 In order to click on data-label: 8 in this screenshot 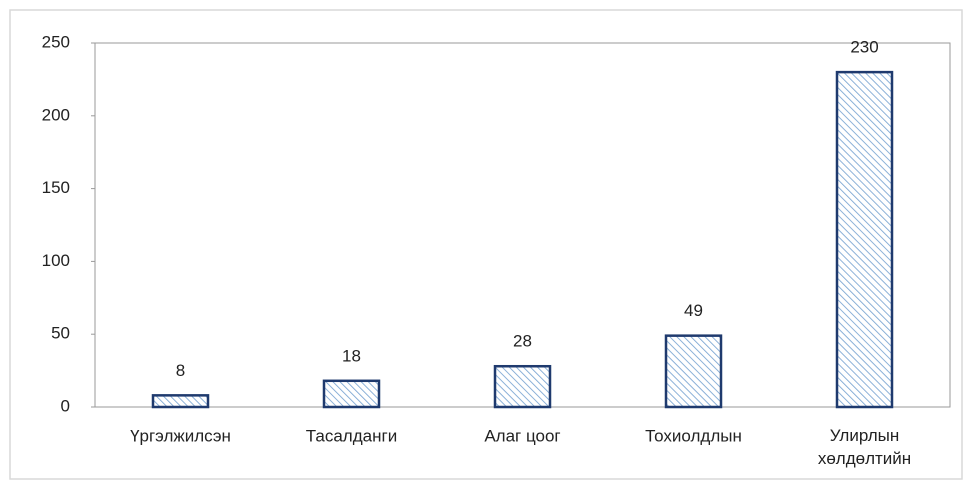, I will do `click(180, 370)`.